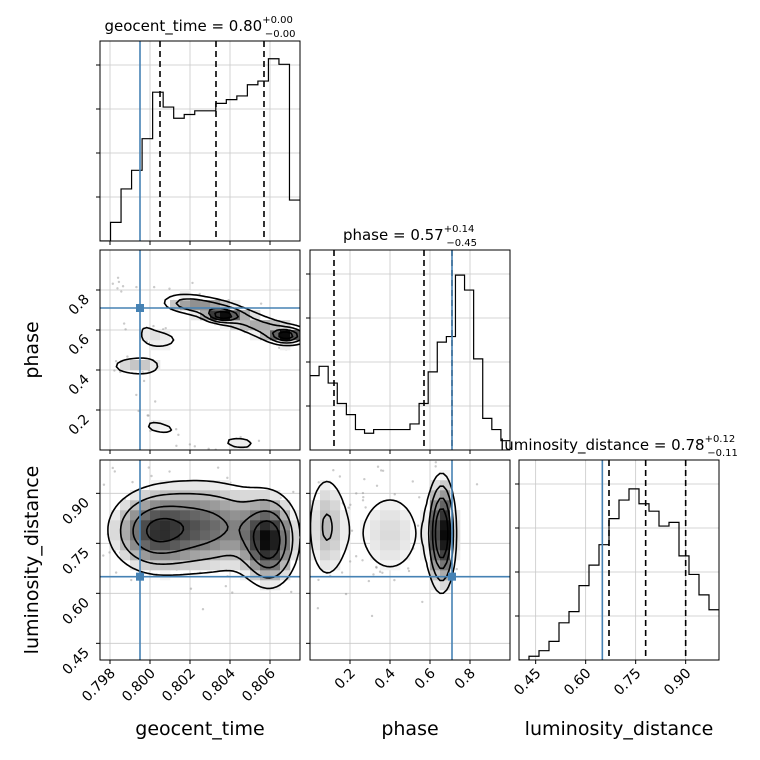 This screenshot has height=760, width=760. What do you see at coordinates (627, 682) in the screenshot?
I see `x-tick-label: 0.75` at bounding box center [627, 682].